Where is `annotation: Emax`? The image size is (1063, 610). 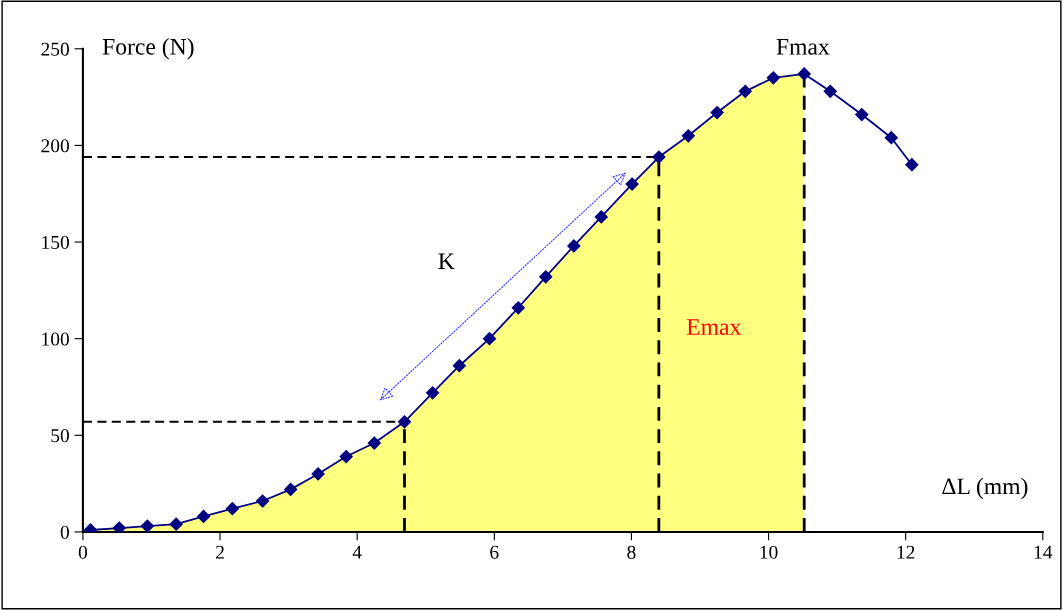 annotation: Emax is located at coordinates (714, 327).